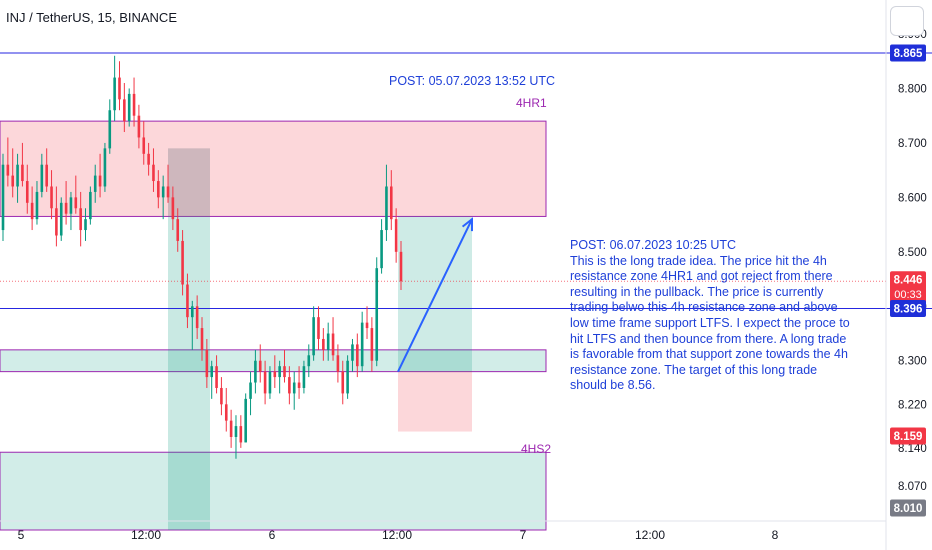  I want to click on price-badge-value: 8.159, so click(908, 437).